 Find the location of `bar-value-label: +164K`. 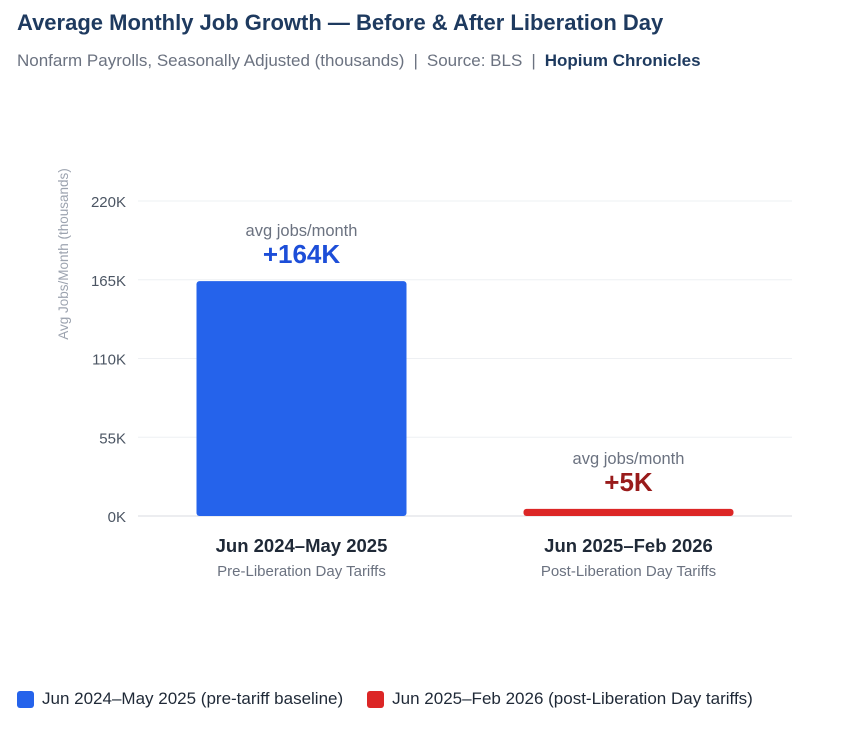

bar-value-label: +164K is located at coordinates (302, 254).